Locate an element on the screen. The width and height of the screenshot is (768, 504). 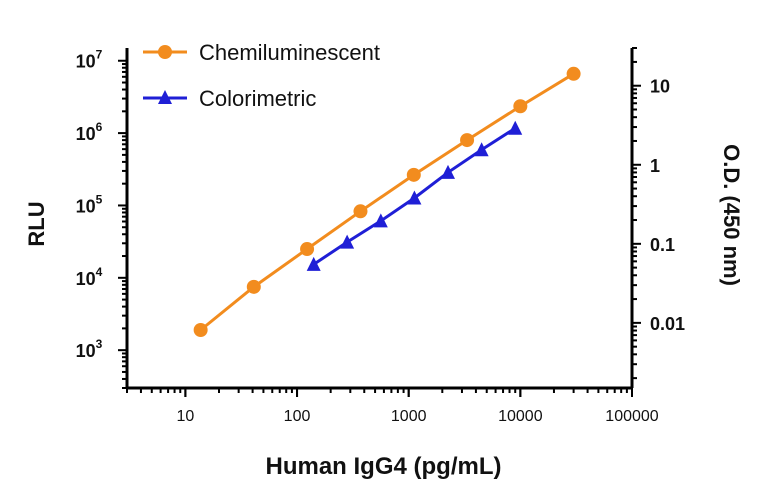
y-tick-label: 10⁴ is located at coordinates (89, 277).